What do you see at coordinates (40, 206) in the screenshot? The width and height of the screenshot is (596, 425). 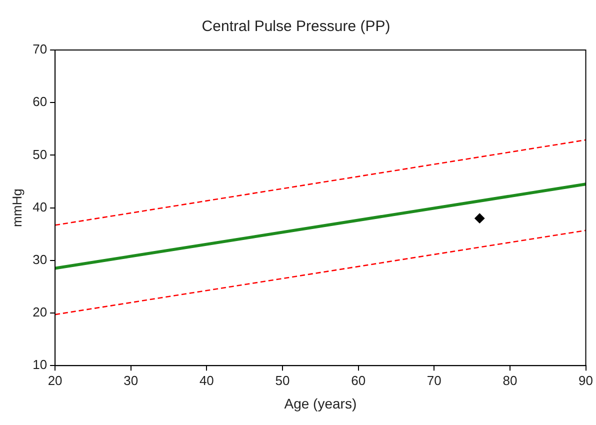 I see `y-tick-label: 40` at bounding box center [40, 206].